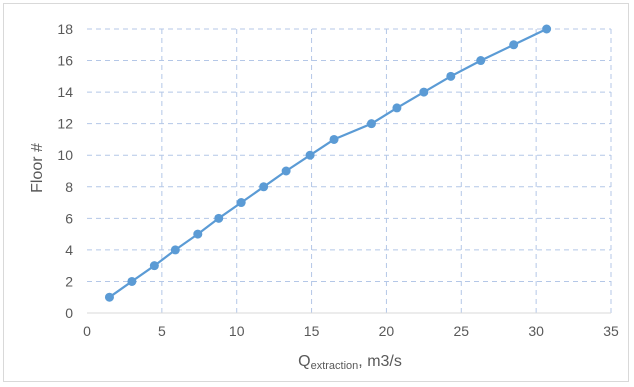  What do you see at coordinates (380, 361) in the screenshot?
I see `x-axis-label-units: , m3/s` at bounding box center [380, 361].